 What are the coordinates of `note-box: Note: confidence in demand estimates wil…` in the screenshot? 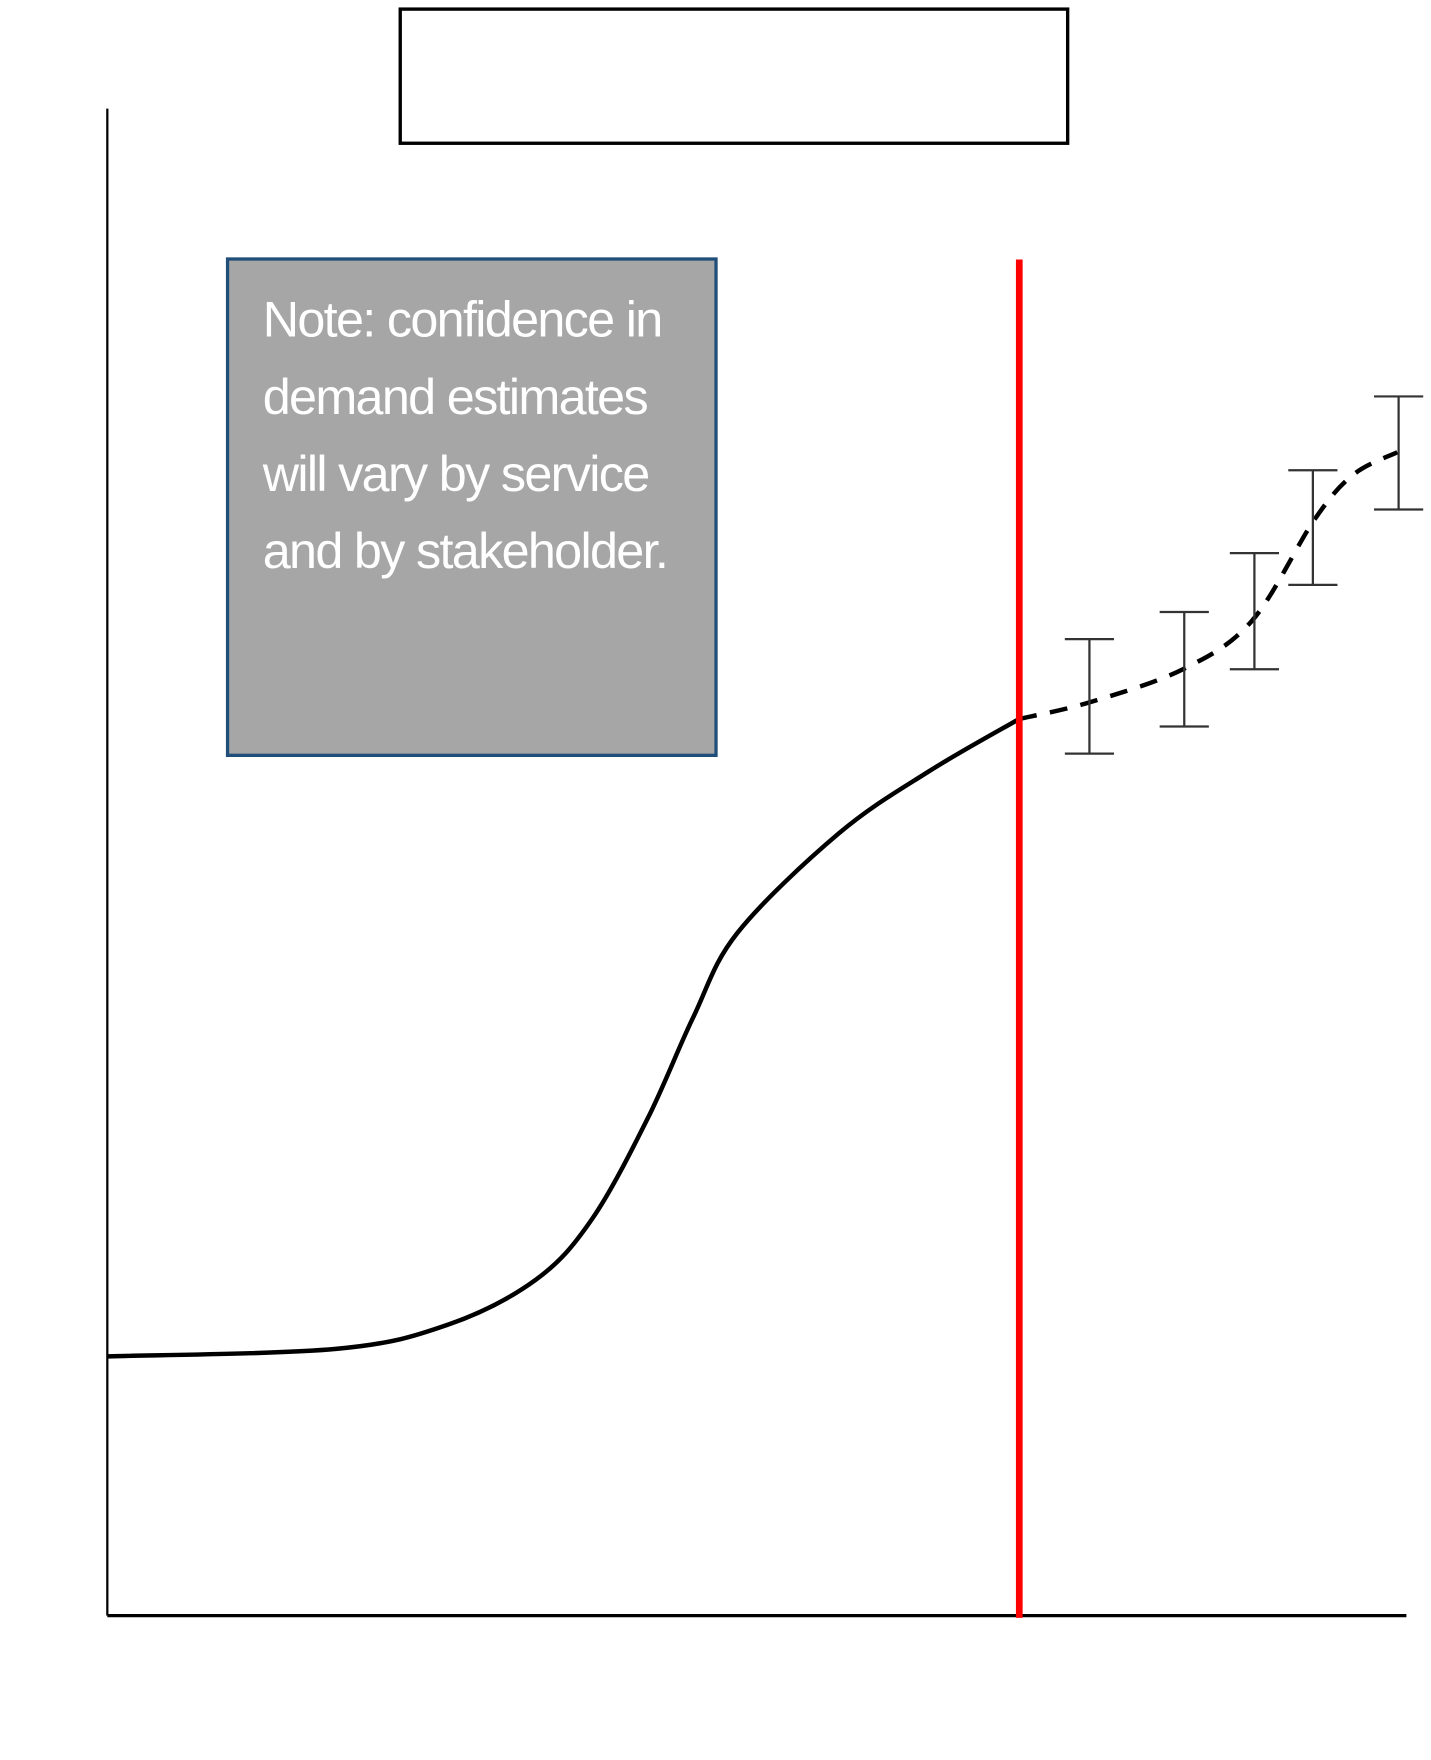 It's located at (471, 507).